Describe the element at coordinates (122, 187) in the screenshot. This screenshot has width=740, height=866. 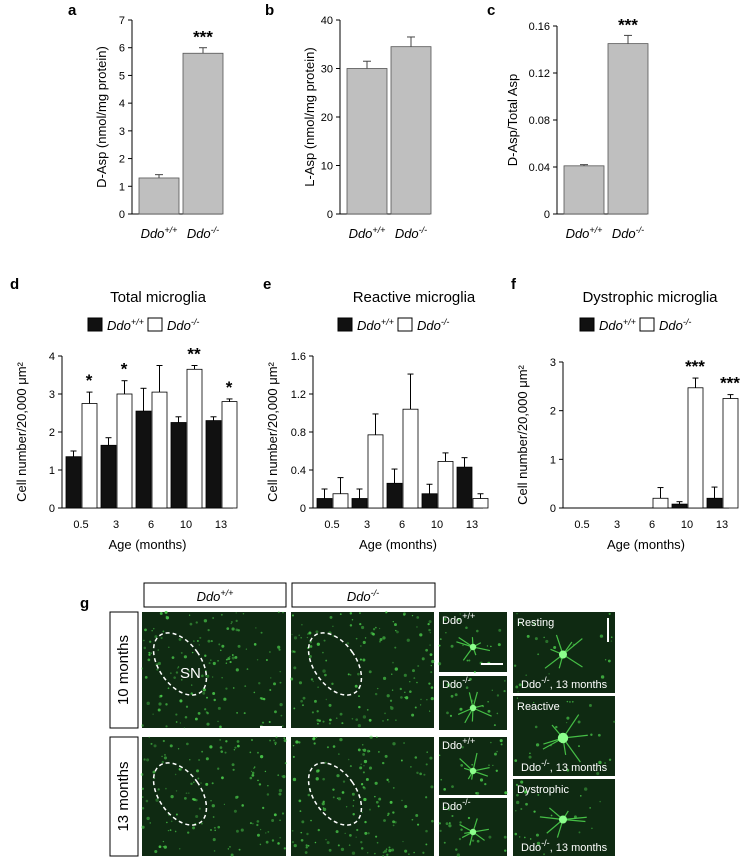
I see `y-tick-label: 1` at that location.